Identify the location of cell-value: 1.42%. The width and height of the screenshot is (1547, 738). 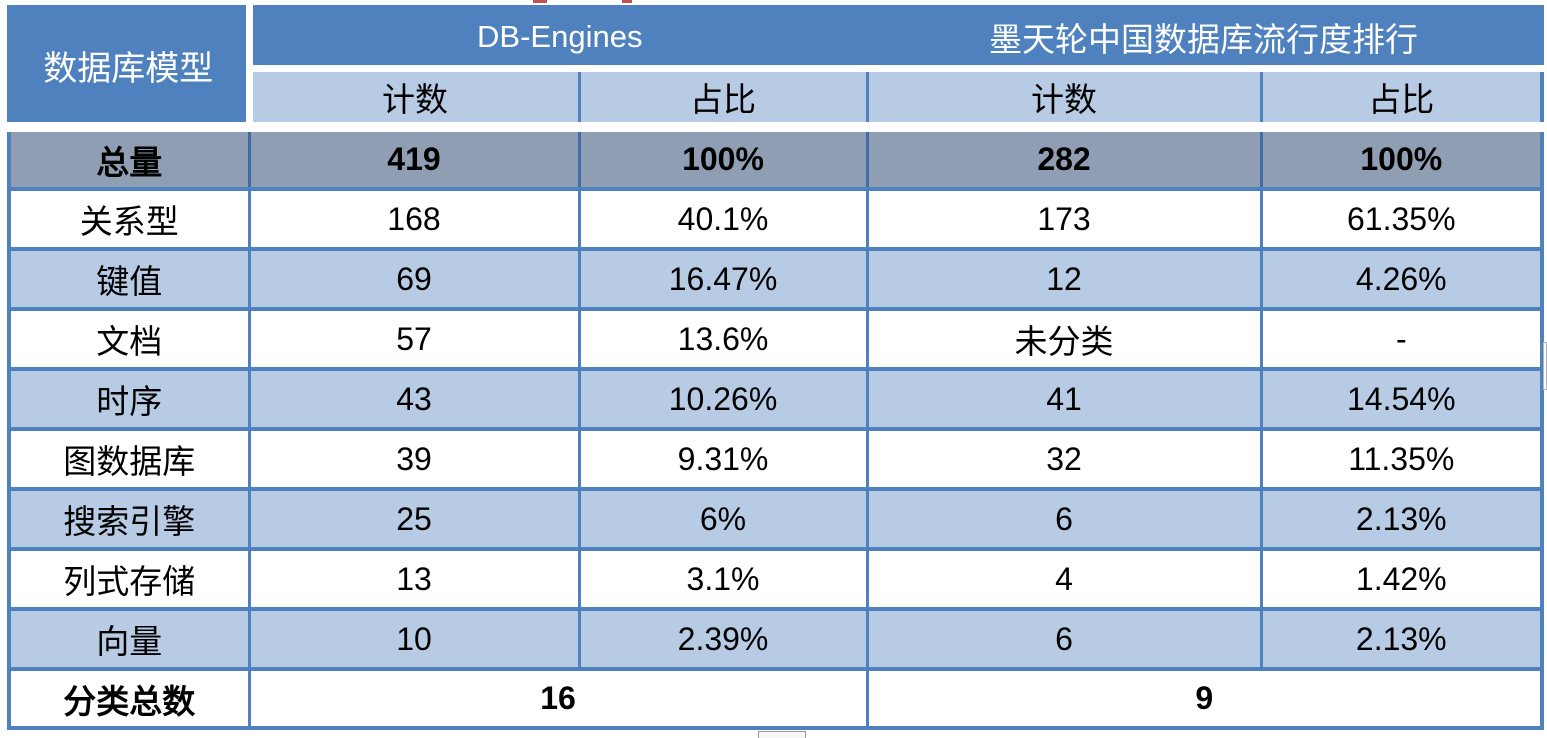
(1401, 579).